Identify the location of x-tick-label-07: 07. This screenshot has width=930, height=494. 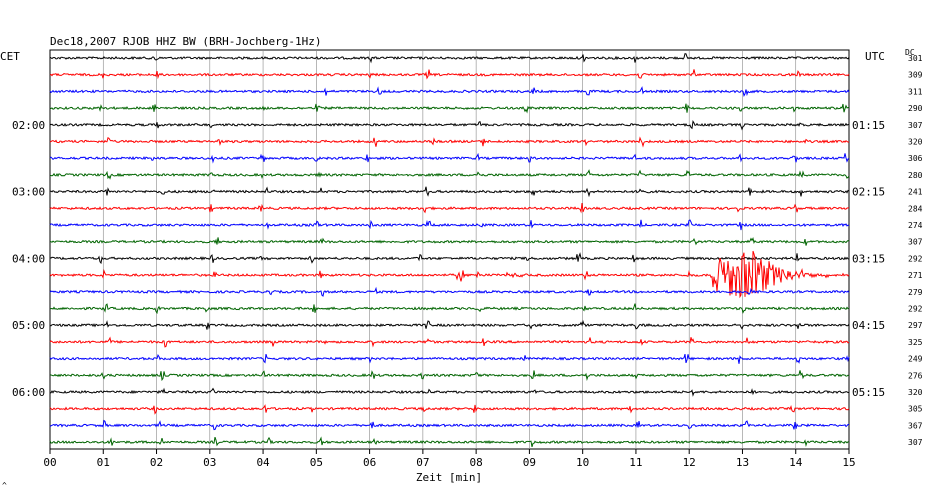
(422, 462).